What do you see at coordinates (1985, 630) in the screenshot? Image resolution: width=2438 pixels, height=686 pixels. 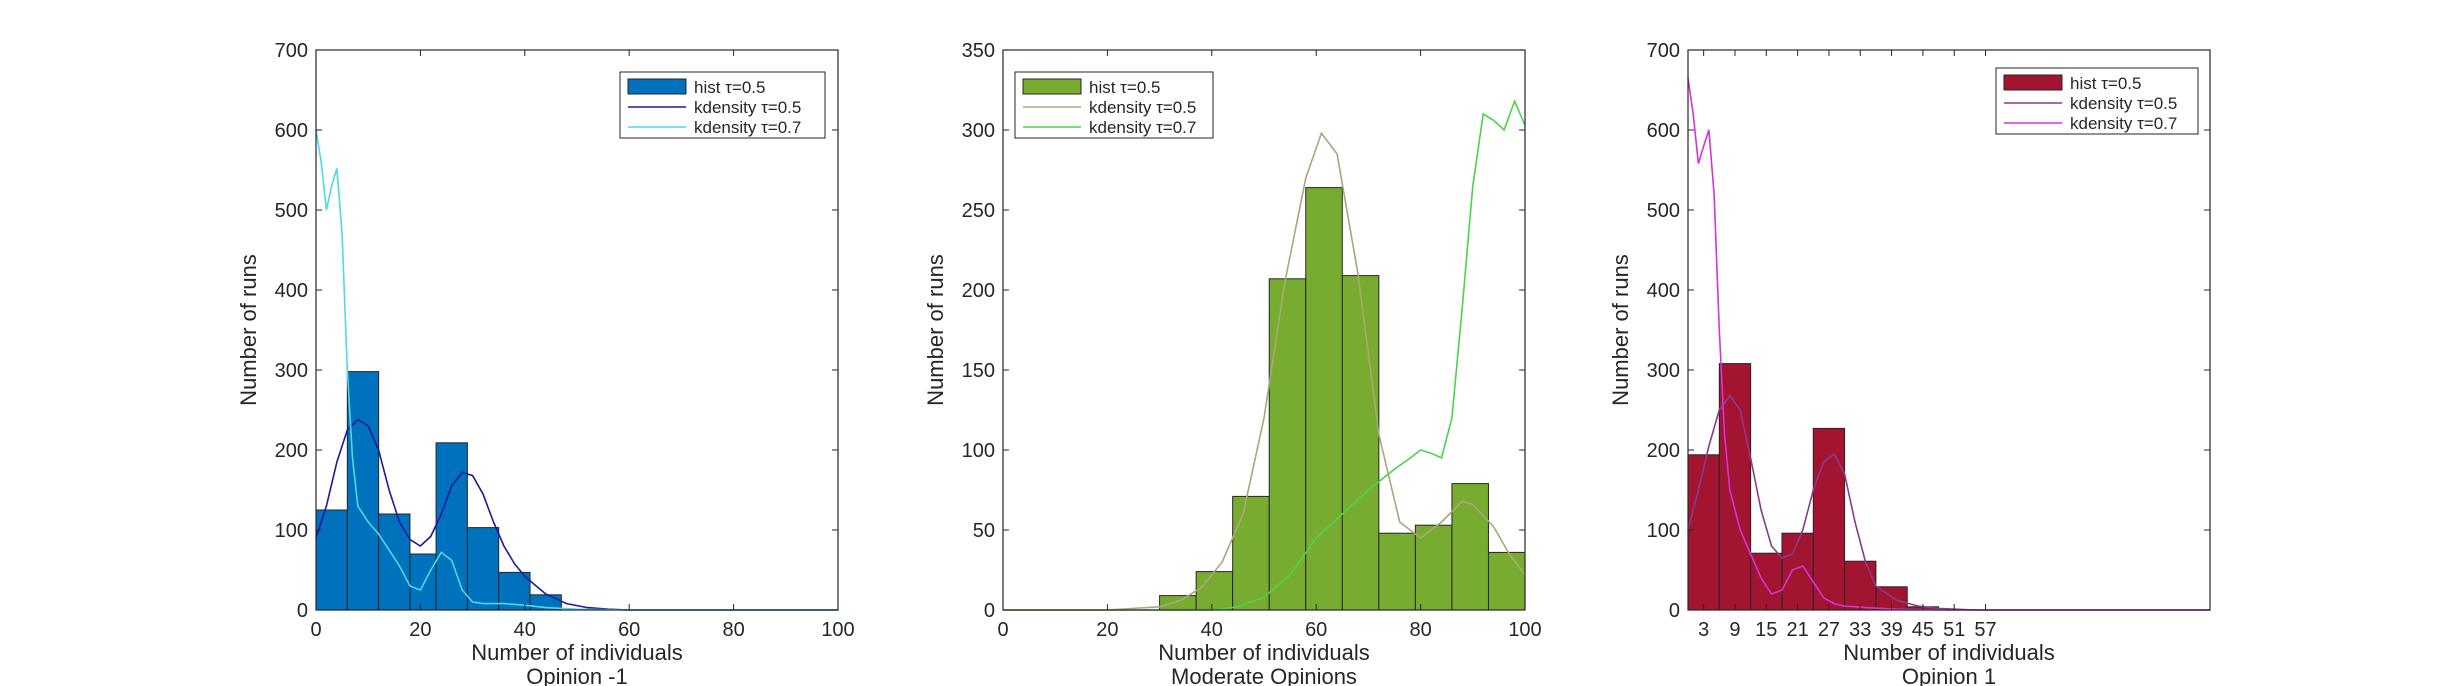 I see `x-tick-label: 57` at bounding box center [1985, 630].